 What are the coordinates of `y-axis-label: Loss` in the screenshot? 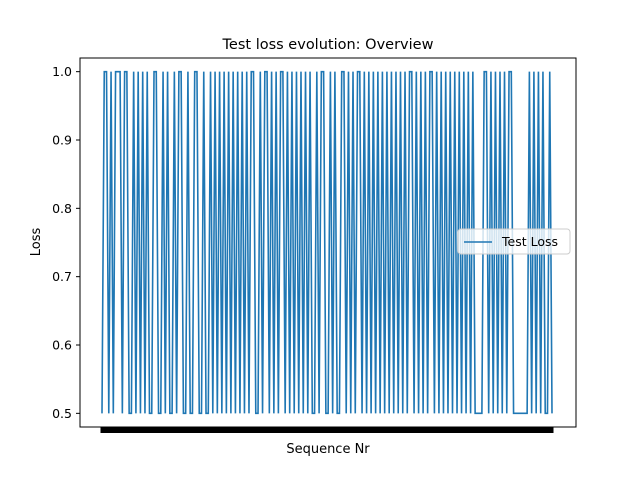 It's located at (36, 242).